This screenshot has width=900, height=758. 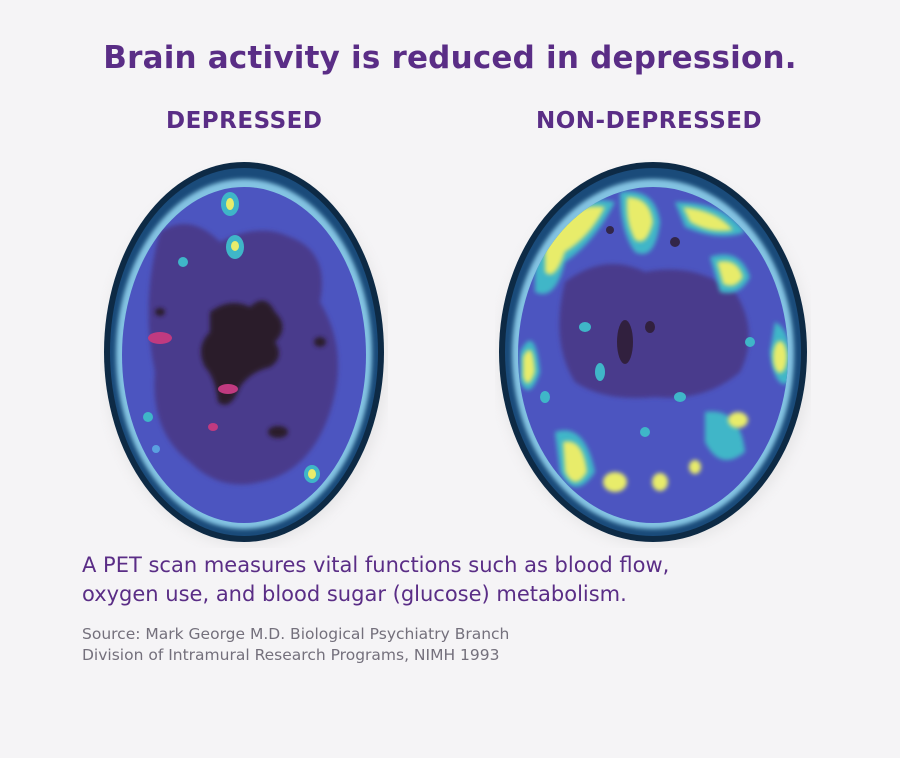 What do you see at coordinates (244, 121) in the screenshot?
I see `depressed-label: DEPRESSED` at bounding box center [244, 121].